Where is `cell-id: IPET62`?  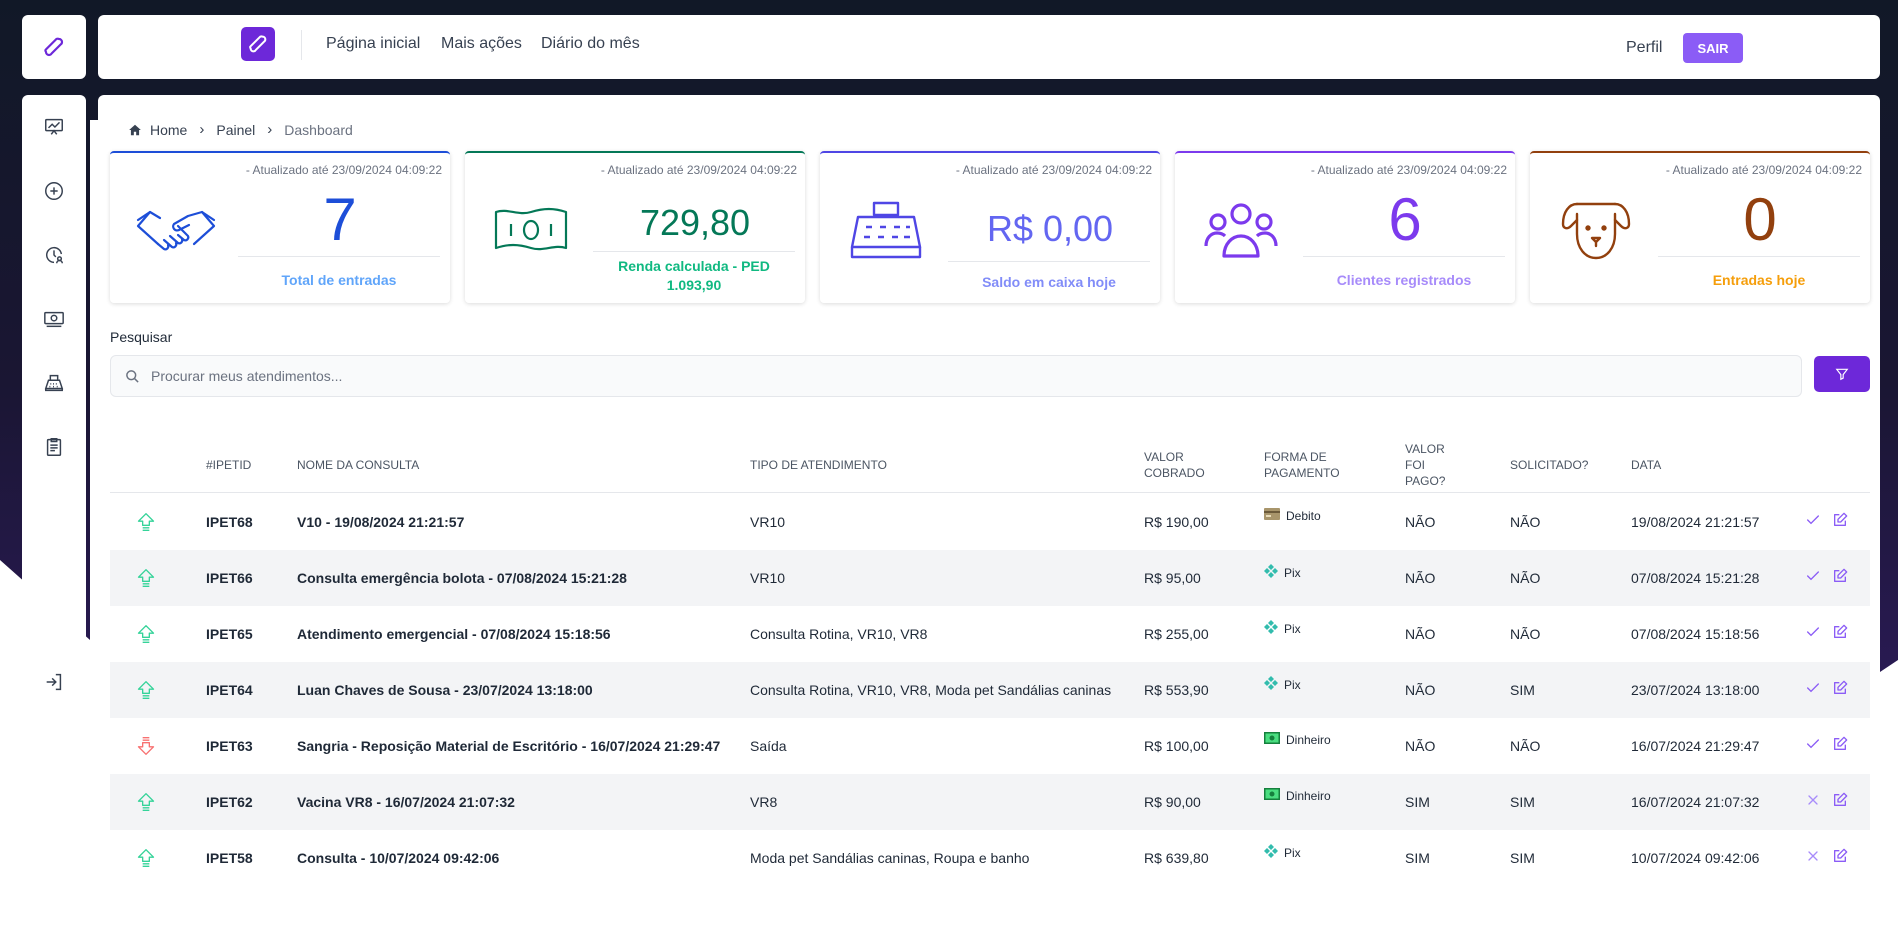 cell-id: IPET62 is located at coordinates (229, 802).